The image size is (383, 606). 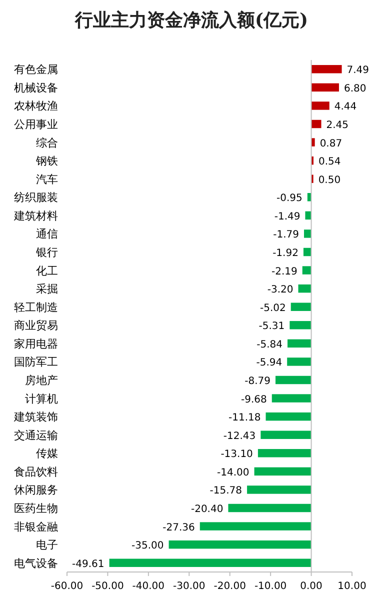 What do you see at coordinates (67, 586) in the screenshot?
I see `x-tick-label: -60.00` at bounding box center [67, 586].